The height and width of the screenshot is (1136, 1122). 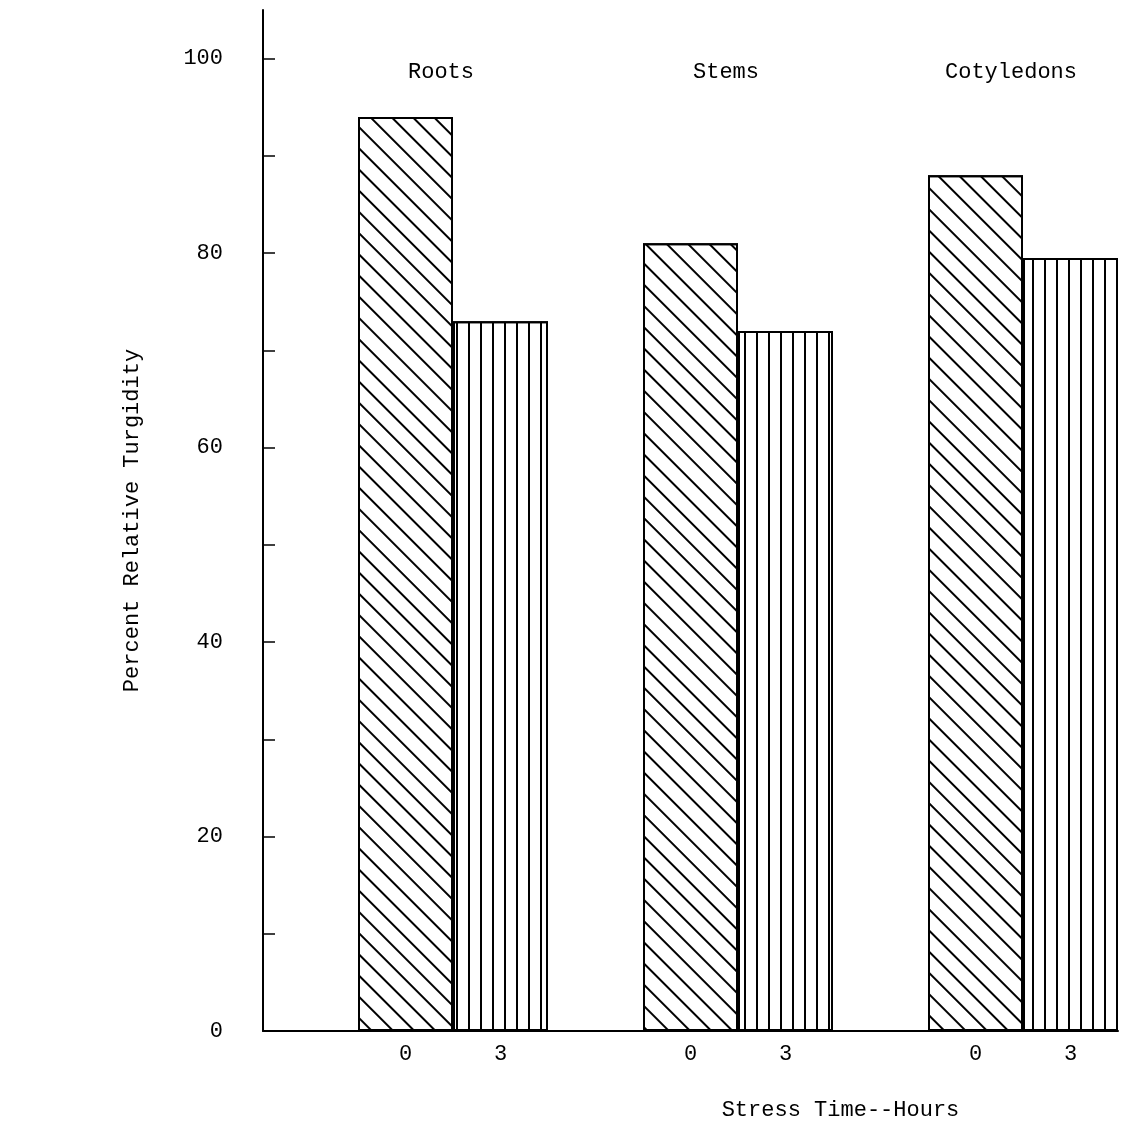 What do you see at coordinates (209, 837) in the screenshot?
I see `y-tick-label: 20` at bounding box center [209, 837].